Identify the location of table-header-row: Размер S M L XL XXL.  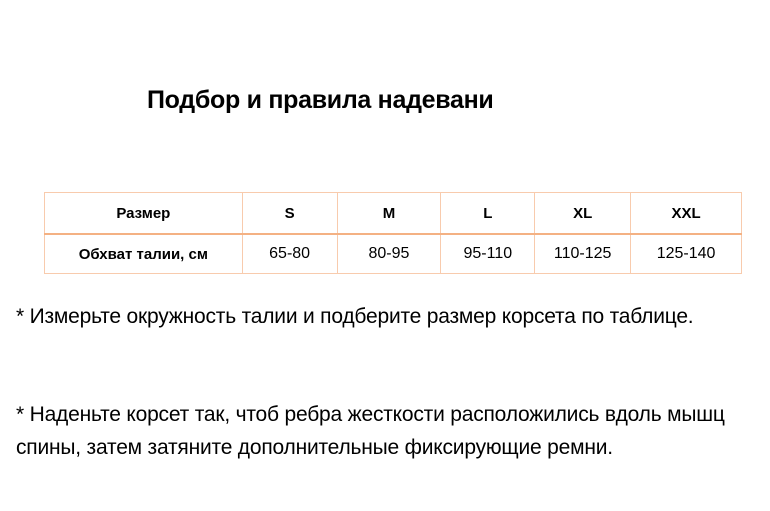
(393, 213).